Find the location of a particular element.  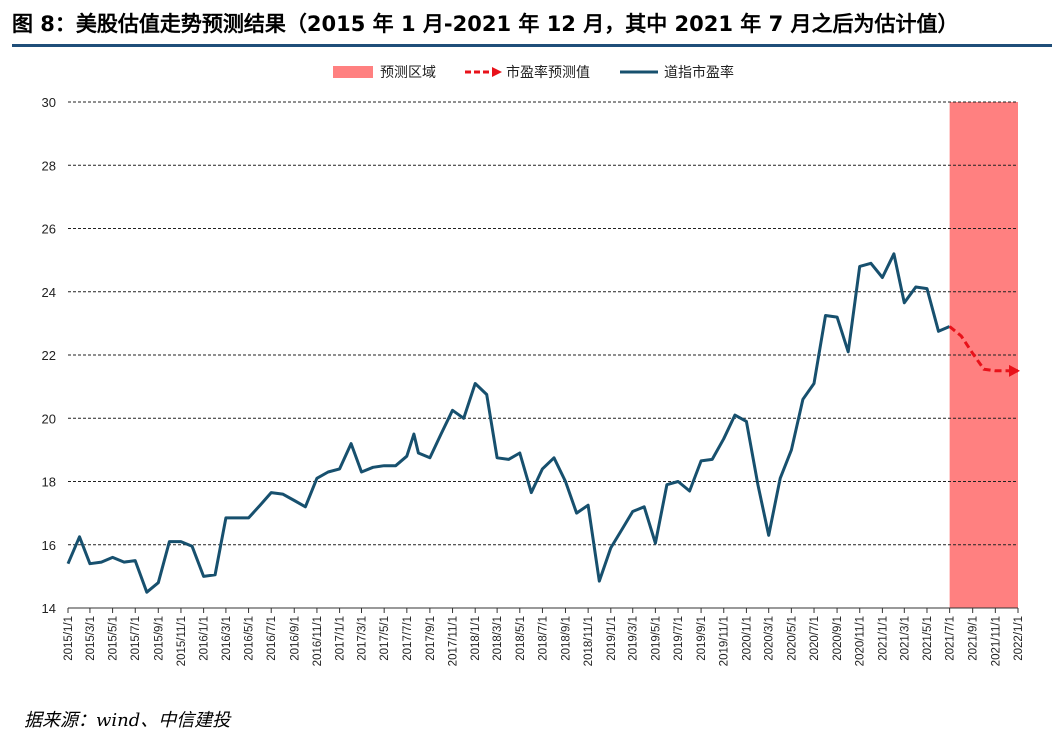

x-tick-label: 2020/3/1 is located at coordinates (770, 638).